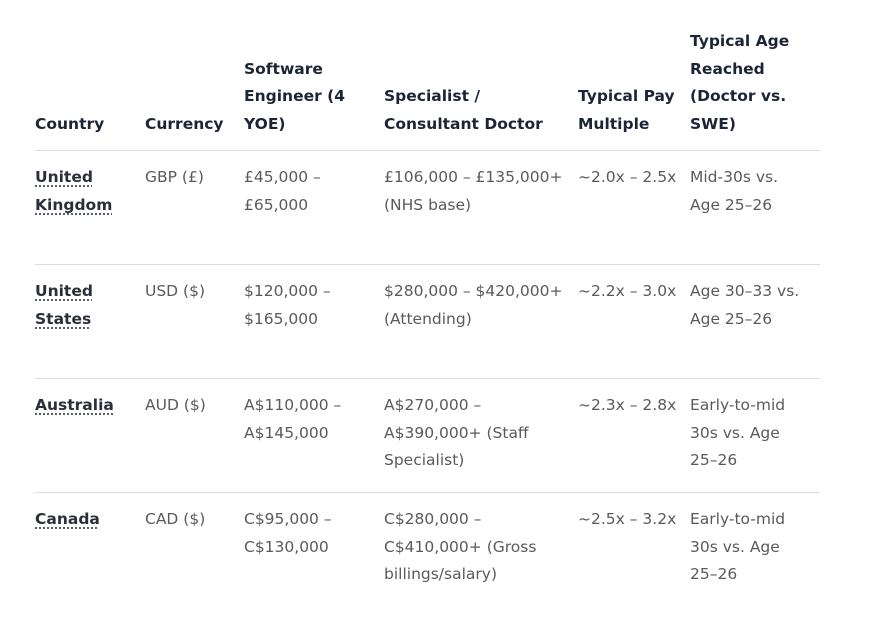 The height and width of the screenshot is (618, 886). What do you see at coordinates (90, 89) in the screenshot?
I see `header-cell: Country` at bounding box center [90, 89].